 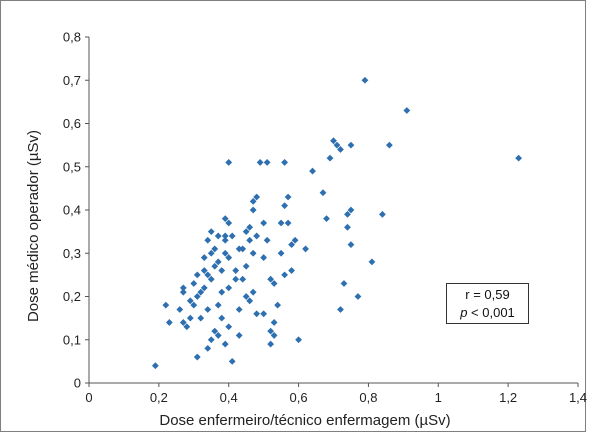 I want to click on p-symbol: p, so click(x=464, y=312).